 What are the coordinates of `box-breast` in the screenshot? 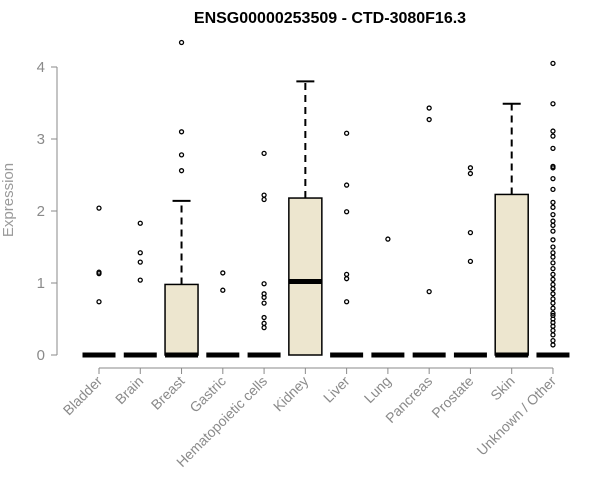 It's located at (181, 198).